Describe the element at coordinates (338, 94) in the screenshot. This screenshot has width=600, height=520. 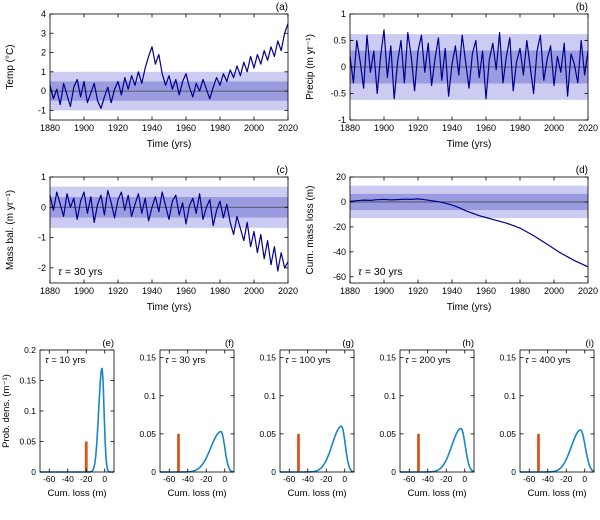
I see `y-tick-label: -0.5` at that location.